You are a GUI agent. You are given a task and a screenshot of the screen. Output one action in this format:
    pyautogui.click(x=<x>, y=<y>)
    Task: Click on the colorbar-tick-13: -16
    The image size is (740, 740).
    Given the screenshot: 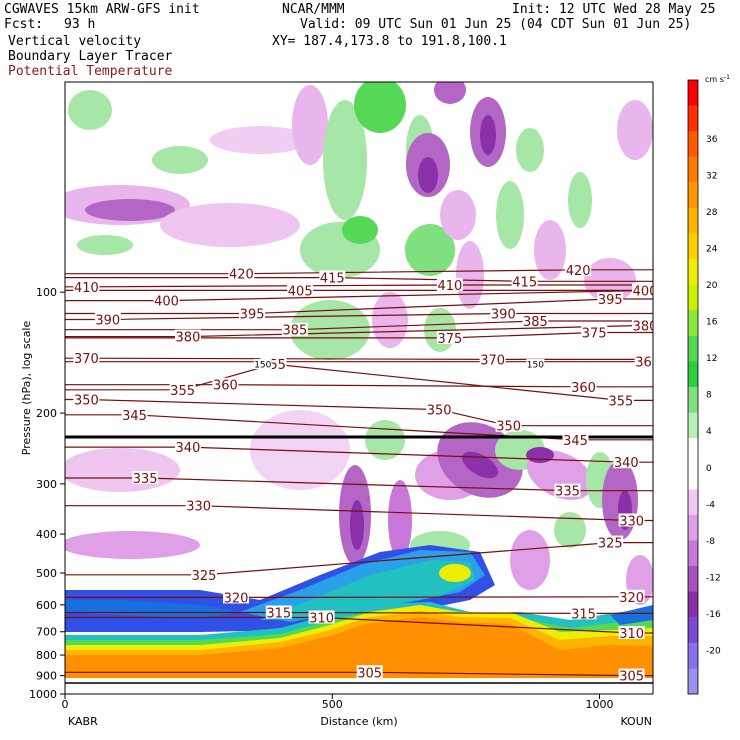 What is the action you would take?
    pyautogui.click(x=713, y=615)
    